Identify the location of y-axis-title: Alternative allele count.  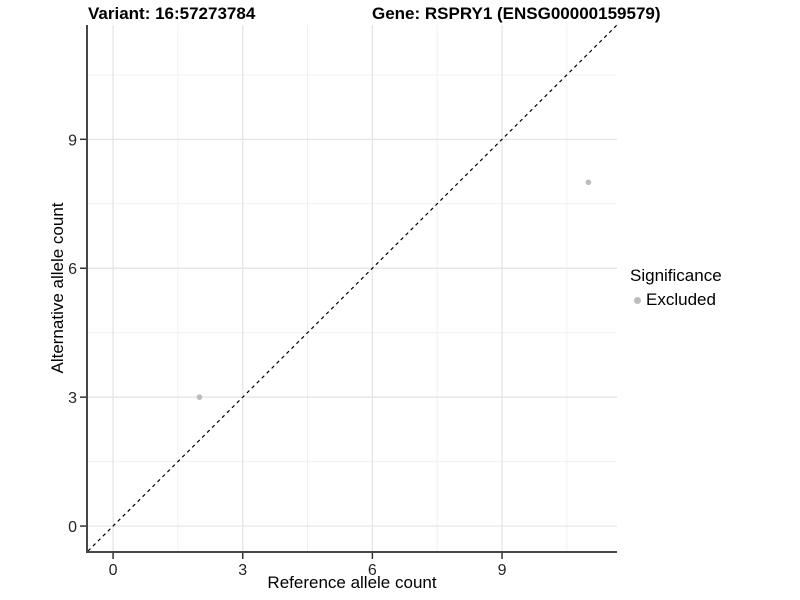
(57, 288).